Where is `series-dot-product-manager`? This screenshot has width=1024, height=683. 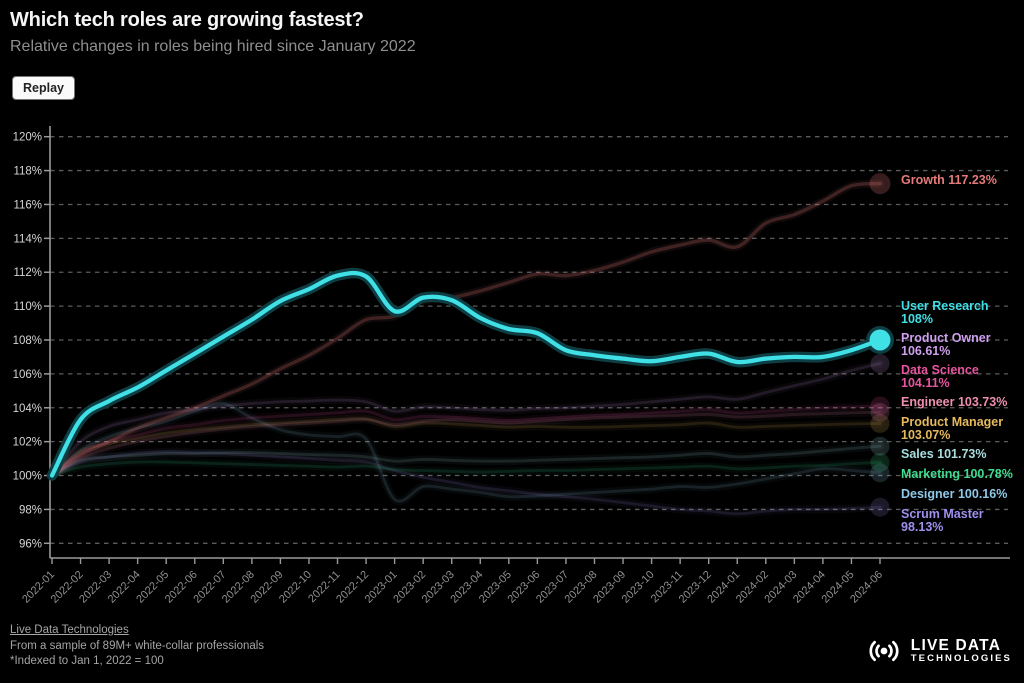 series-dot-product-manager is located at coordinates (880, 424).